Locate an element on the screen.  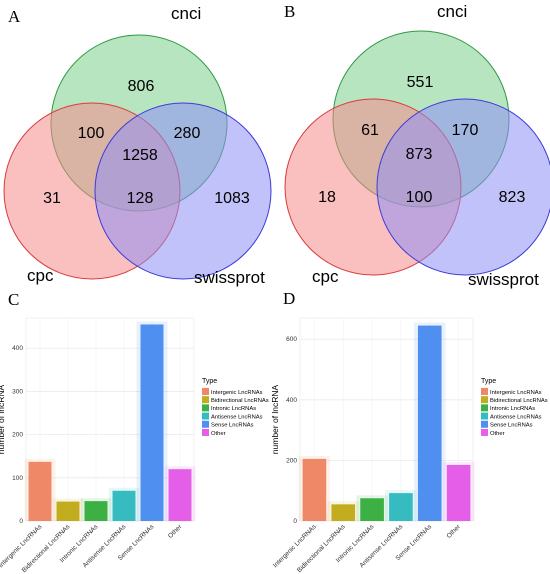
region-count-cnci-cpc: 100 is located at coordinates (91, 133).